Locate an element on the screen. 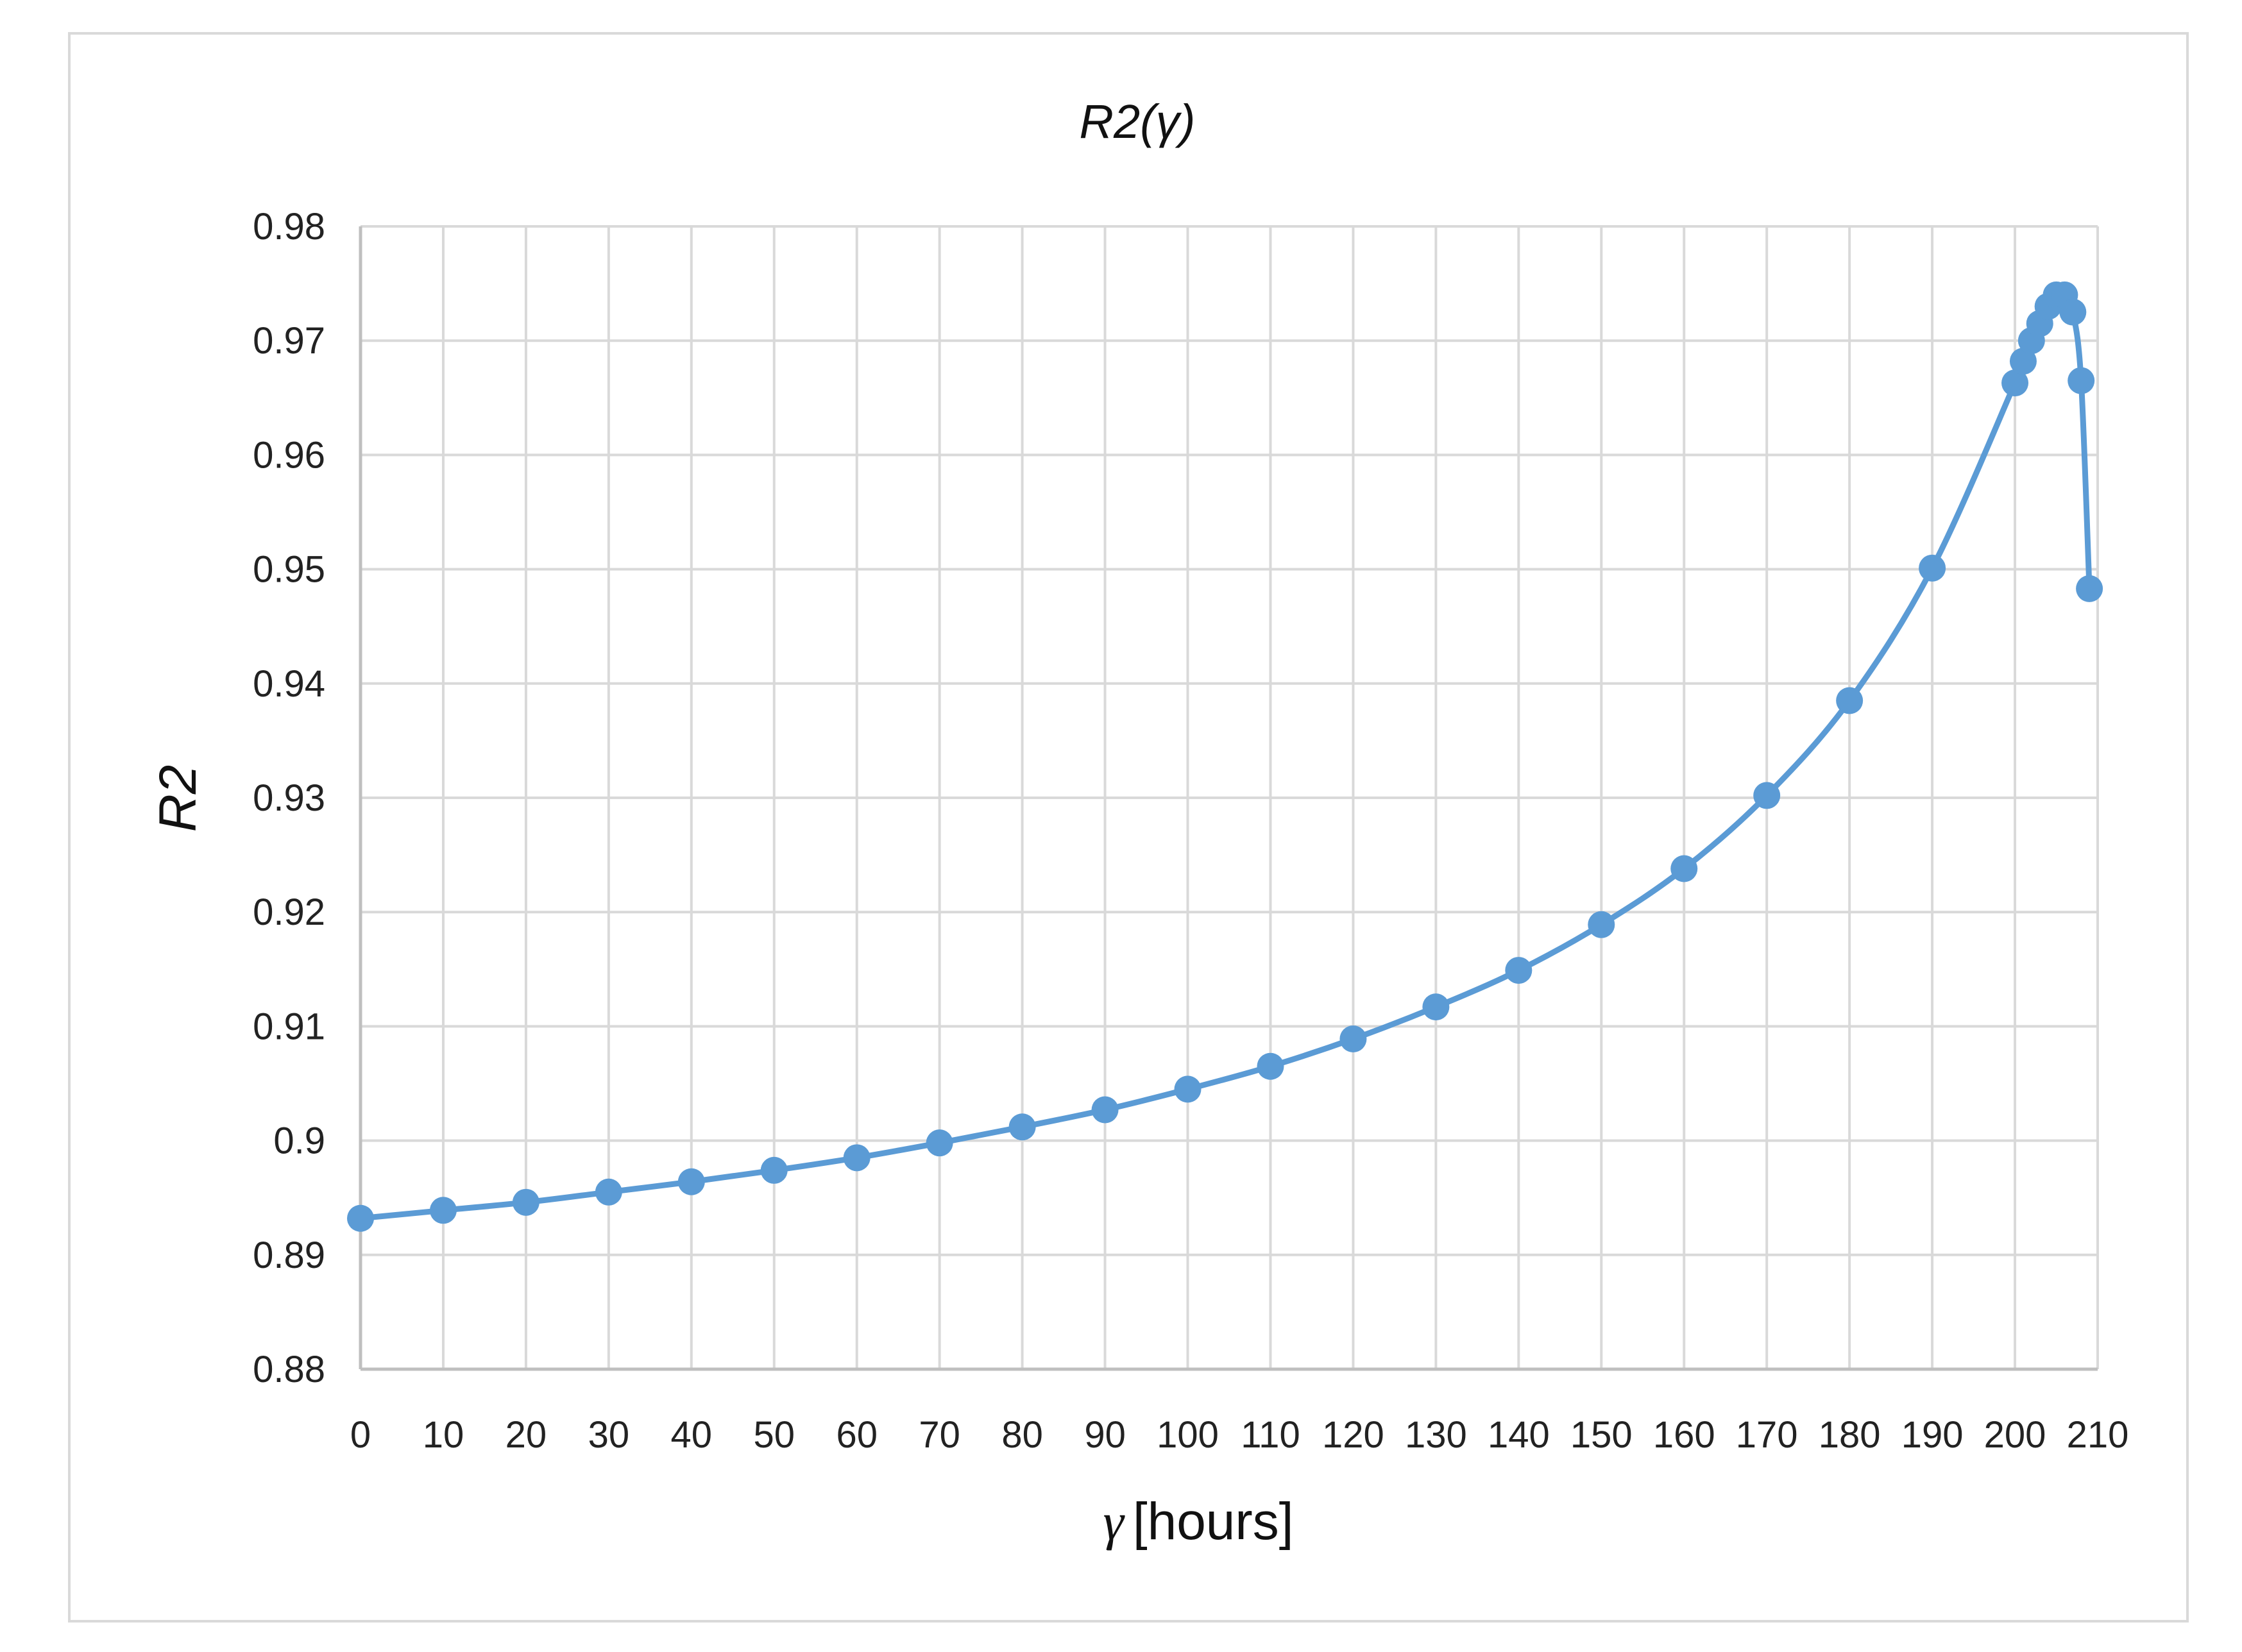 The image size is (2242, 1652). x-tick-label: 140 is located at coordinates (1519, 1435).